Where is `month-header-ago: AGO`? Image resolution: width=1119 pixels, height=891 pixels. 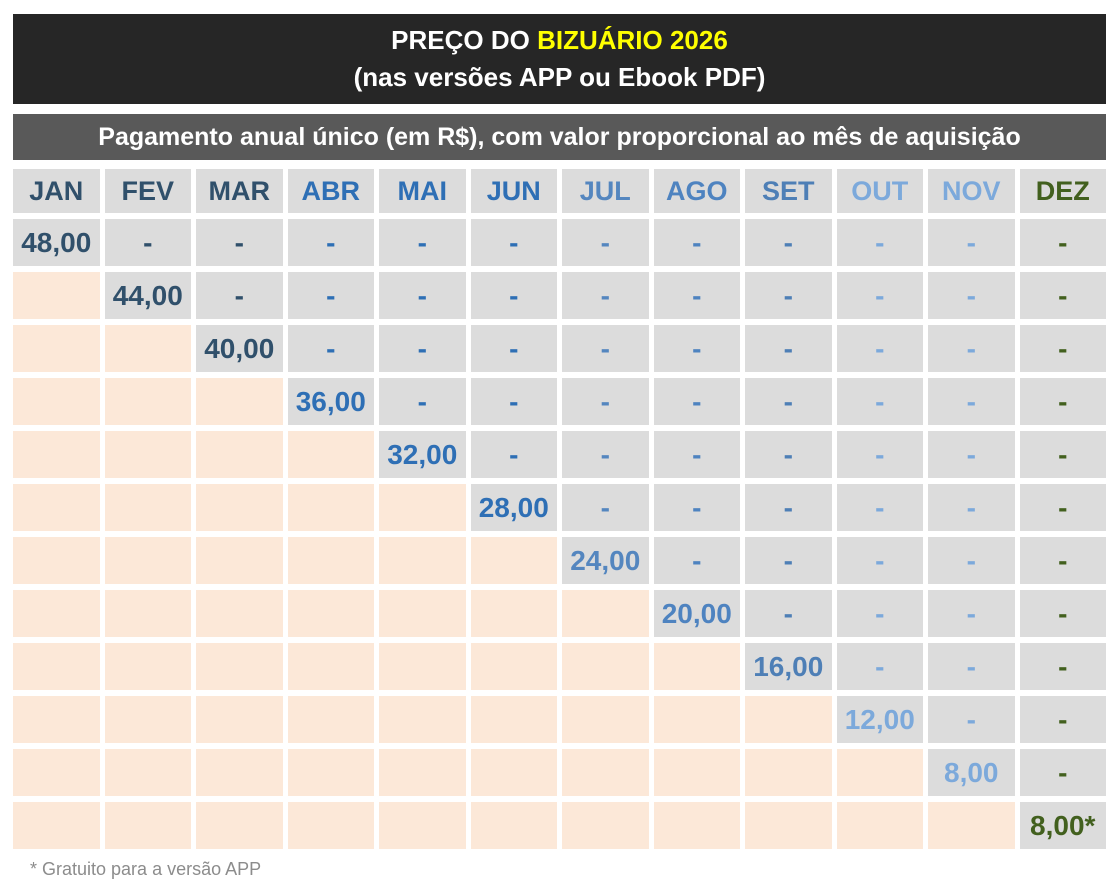 month-header-ago: AGO is located at coordinates (696, 191).